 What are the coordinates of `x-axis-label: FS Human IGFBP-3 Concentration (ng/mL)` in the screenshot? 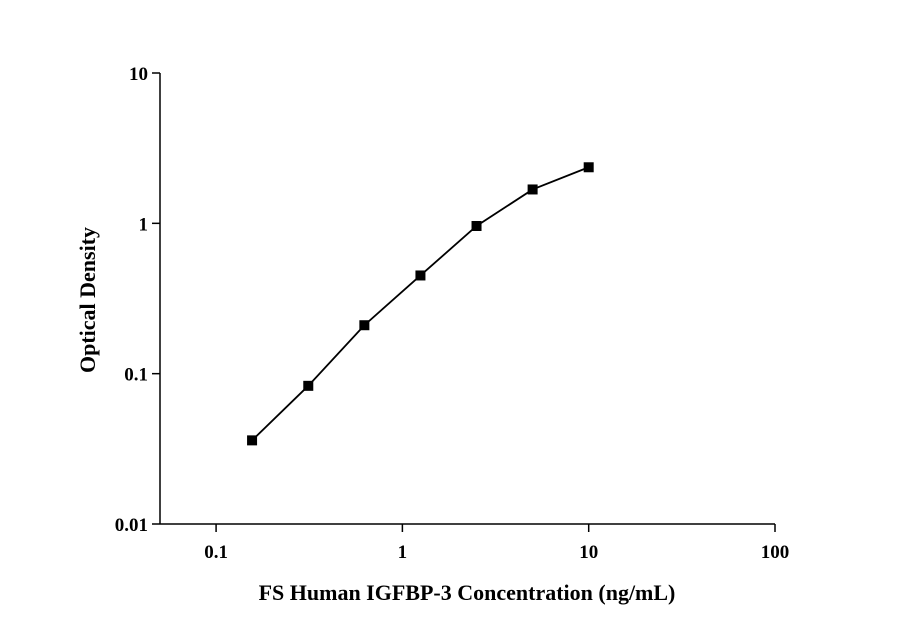 It's located at (467, 592).